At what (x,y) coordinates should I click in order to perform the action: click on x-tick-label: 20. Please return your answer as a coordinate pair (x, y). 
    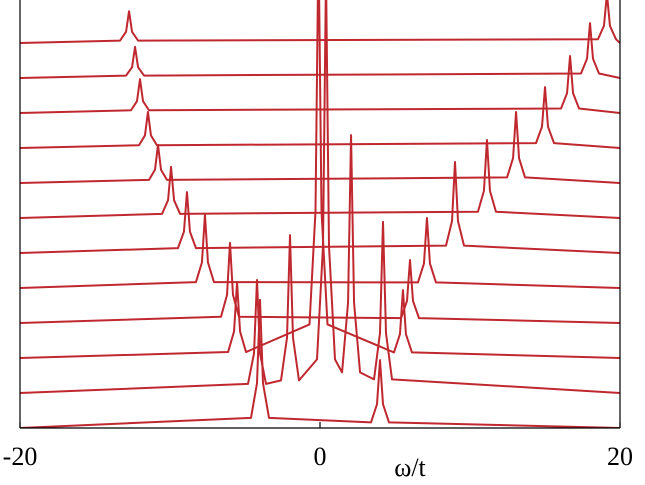
    Looking at the image, I should click on (620, 456).